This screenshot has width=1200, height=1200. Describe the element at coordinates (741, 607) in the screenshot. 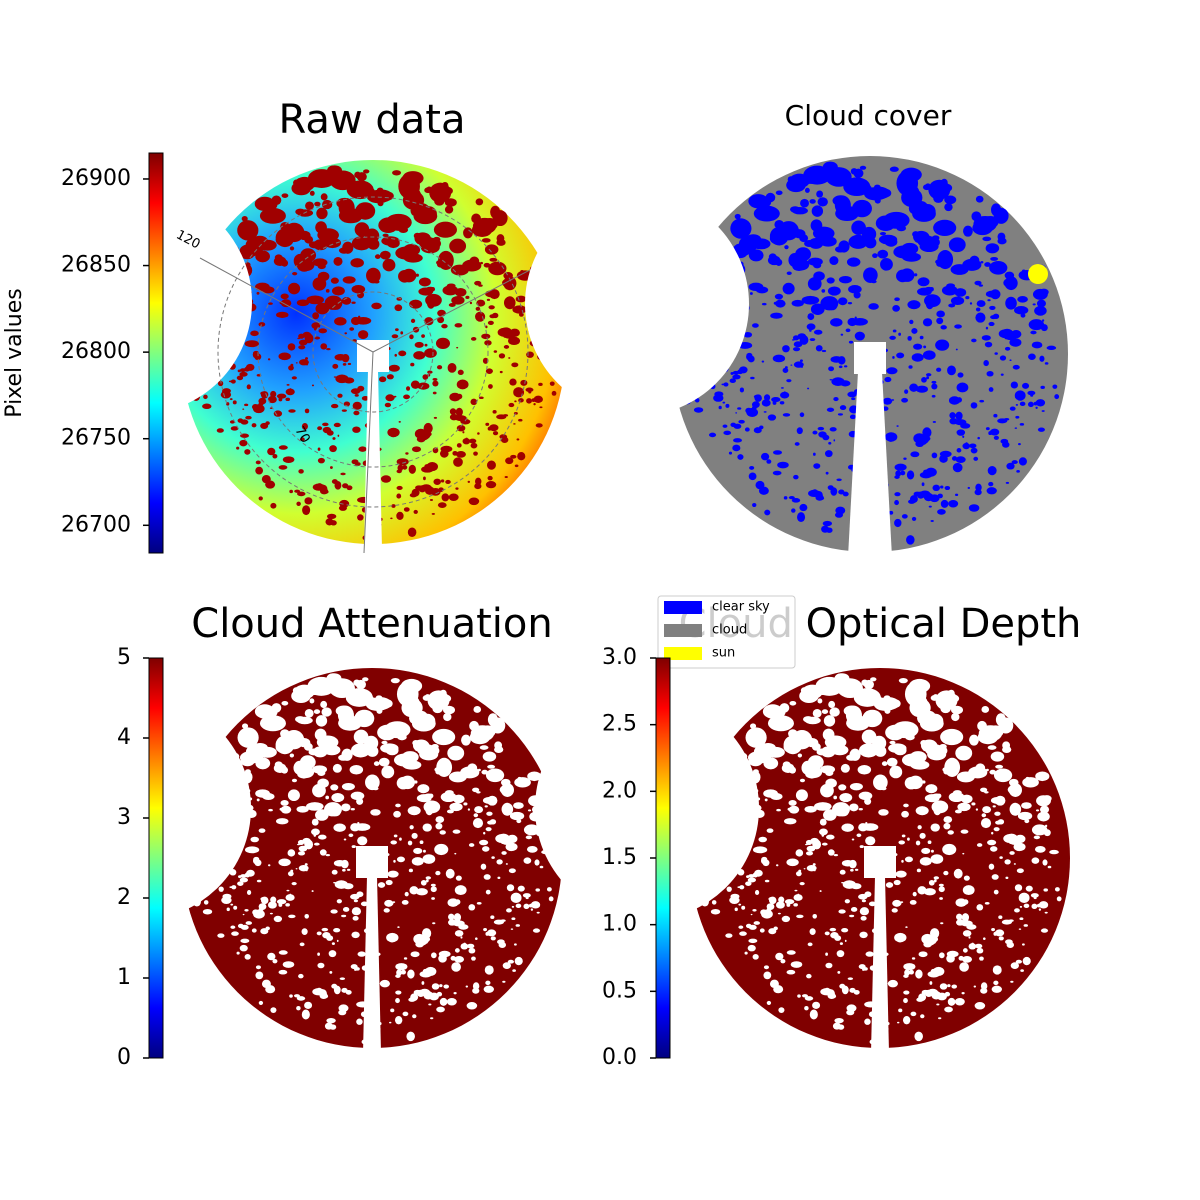

I see `legend-label: clear sky` at that location.